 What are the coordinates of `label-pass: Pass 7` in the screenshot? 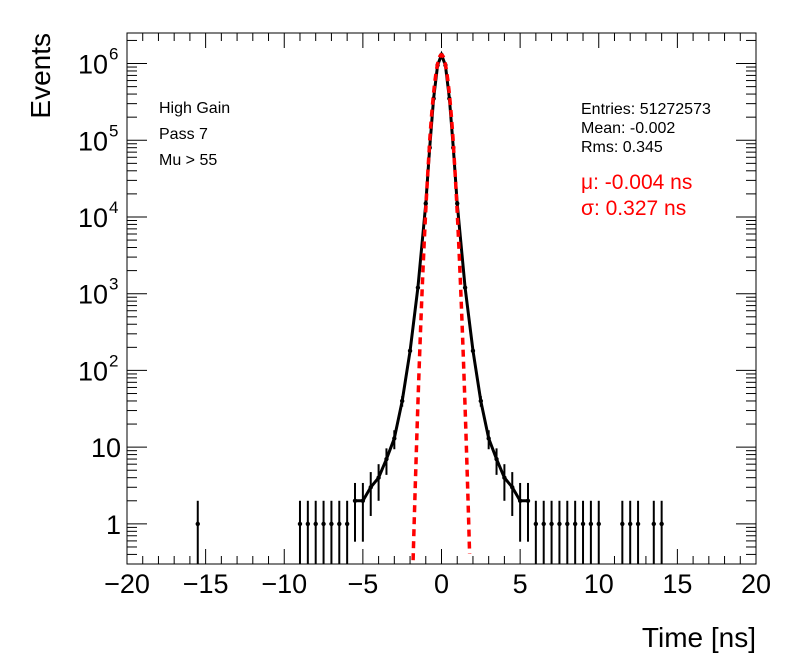 It's located at (183, 134).